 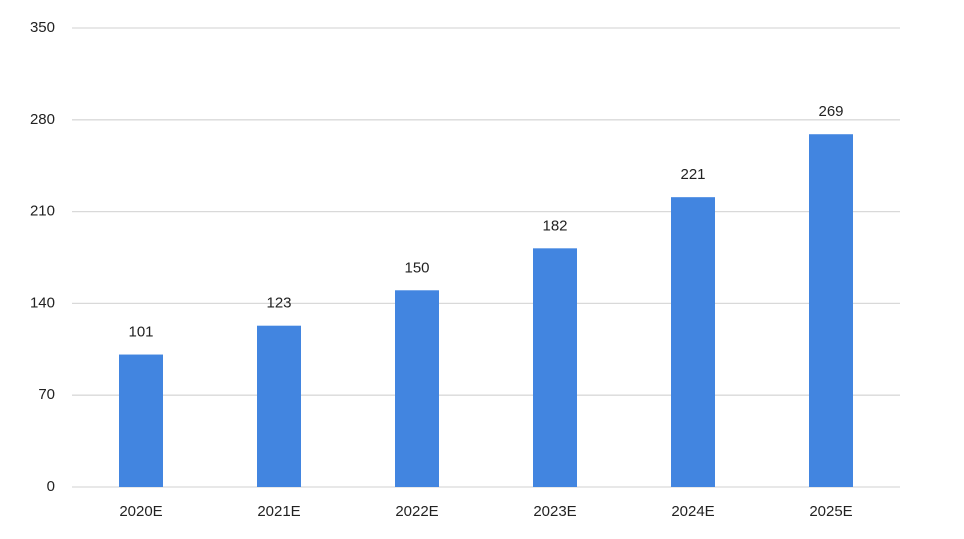 I want to click on data-label: 182, so click(x=554, y=225).